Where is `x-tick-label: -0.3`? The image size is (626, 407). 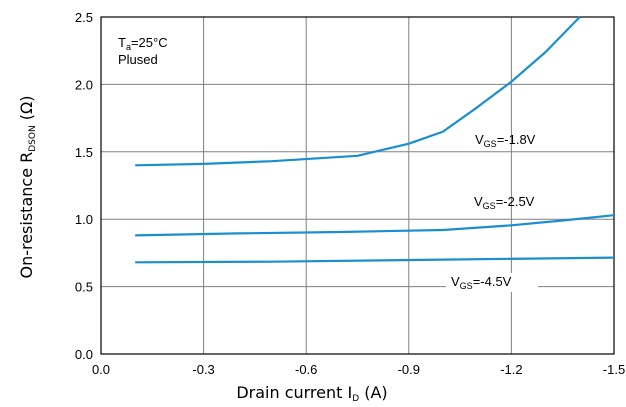
x-tick-label: -0.3 is located at coordinates (203, 369).